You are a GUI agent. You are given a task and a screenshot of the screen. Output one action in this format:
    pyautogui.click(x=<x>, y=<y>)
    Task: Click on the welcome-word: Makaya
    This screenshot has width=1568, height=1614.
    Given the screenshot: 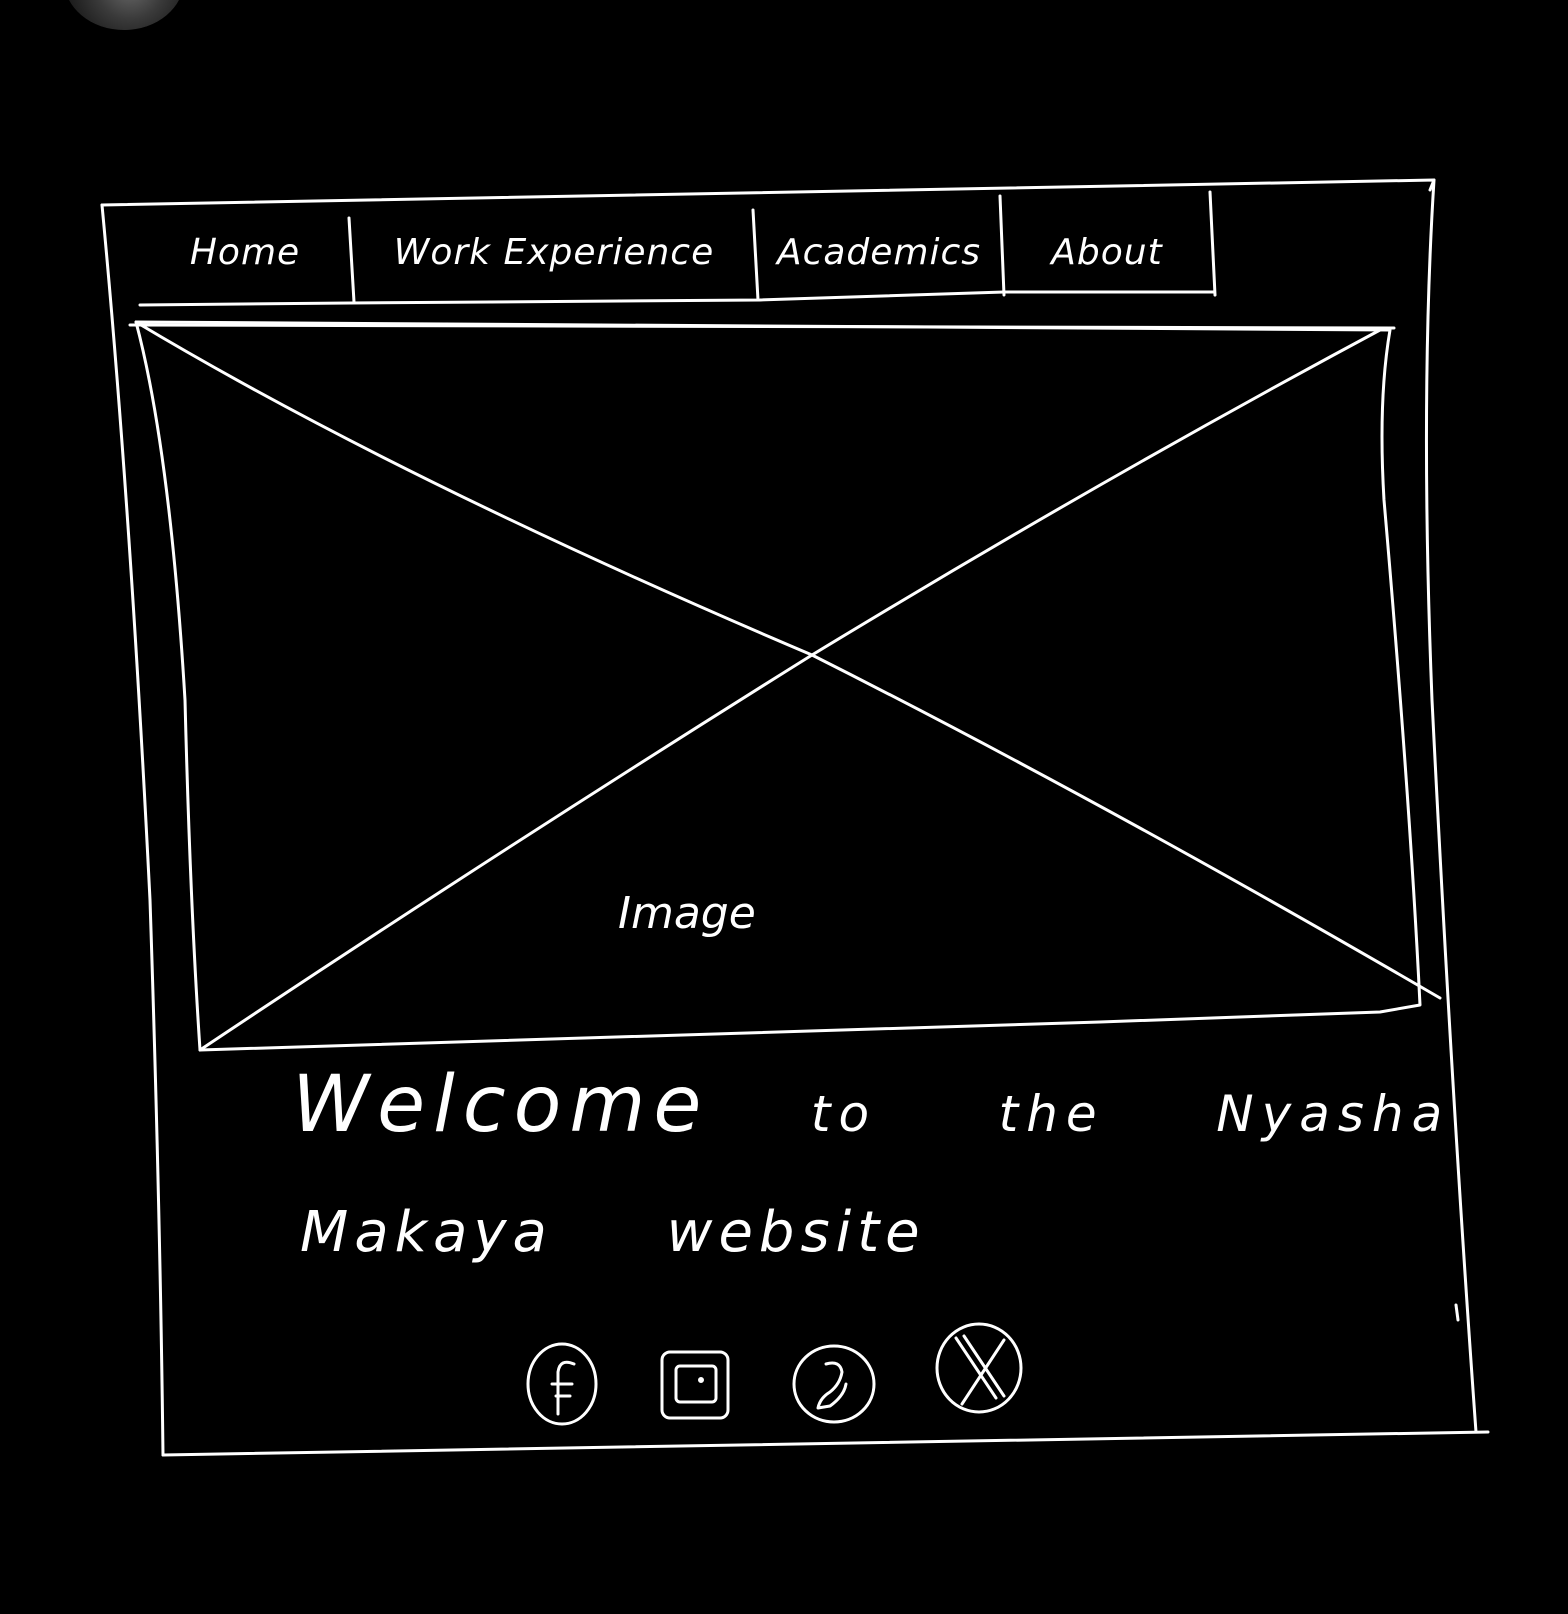 What is the action you would take?
    pyautogui.click(x=426, y=1232)
    